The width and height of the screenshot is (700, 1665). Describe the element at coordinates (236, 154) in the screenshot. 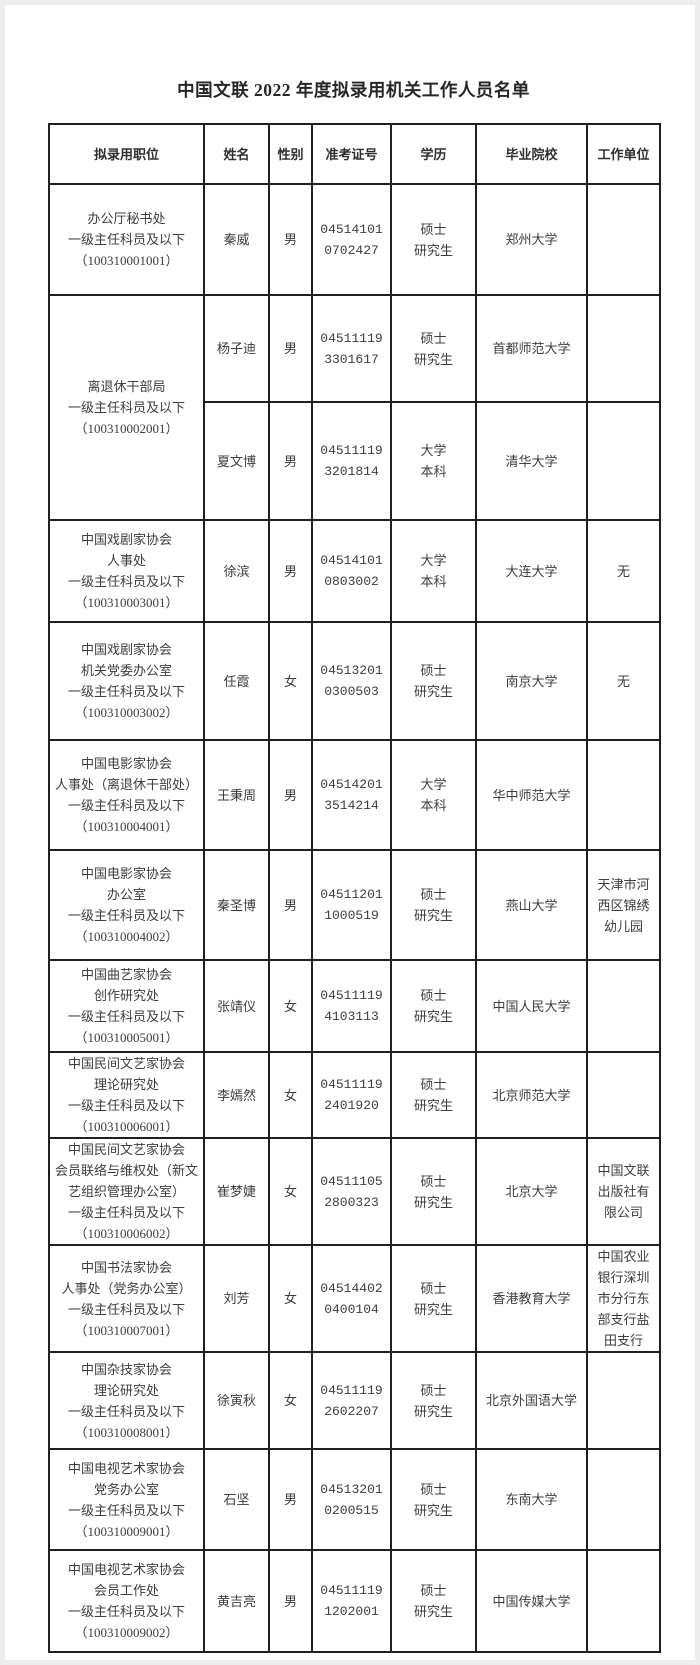

I see `header-name: 姓名` at that location.